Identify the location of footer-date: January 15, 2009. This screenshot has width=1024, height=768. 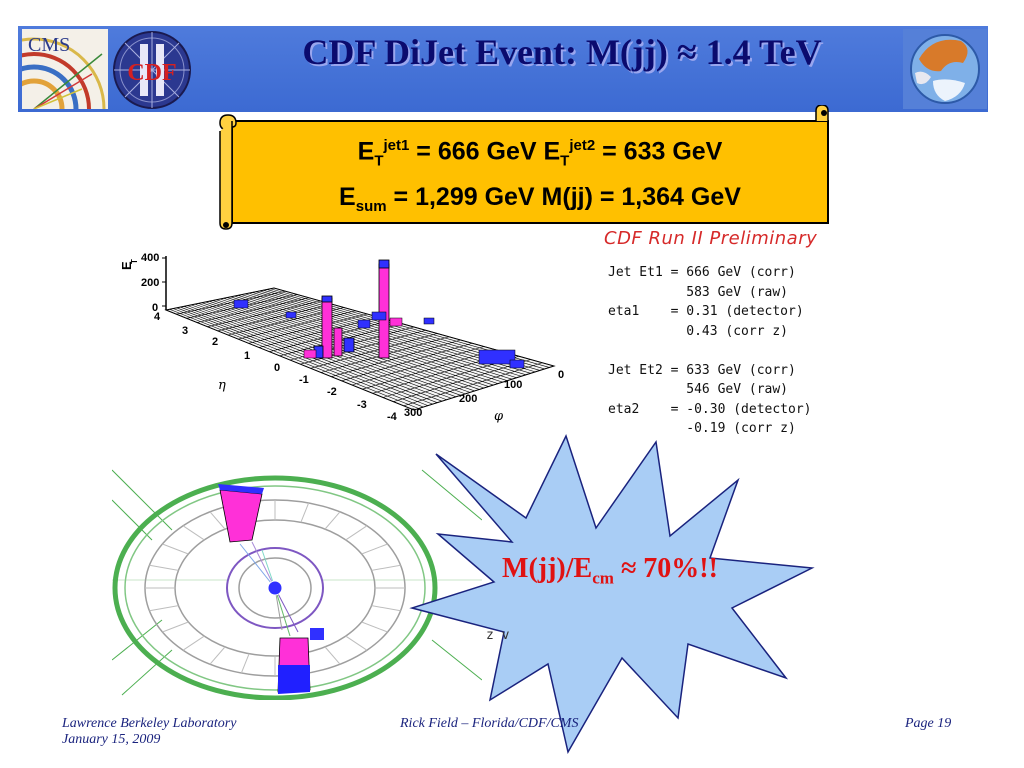
(111, 739).